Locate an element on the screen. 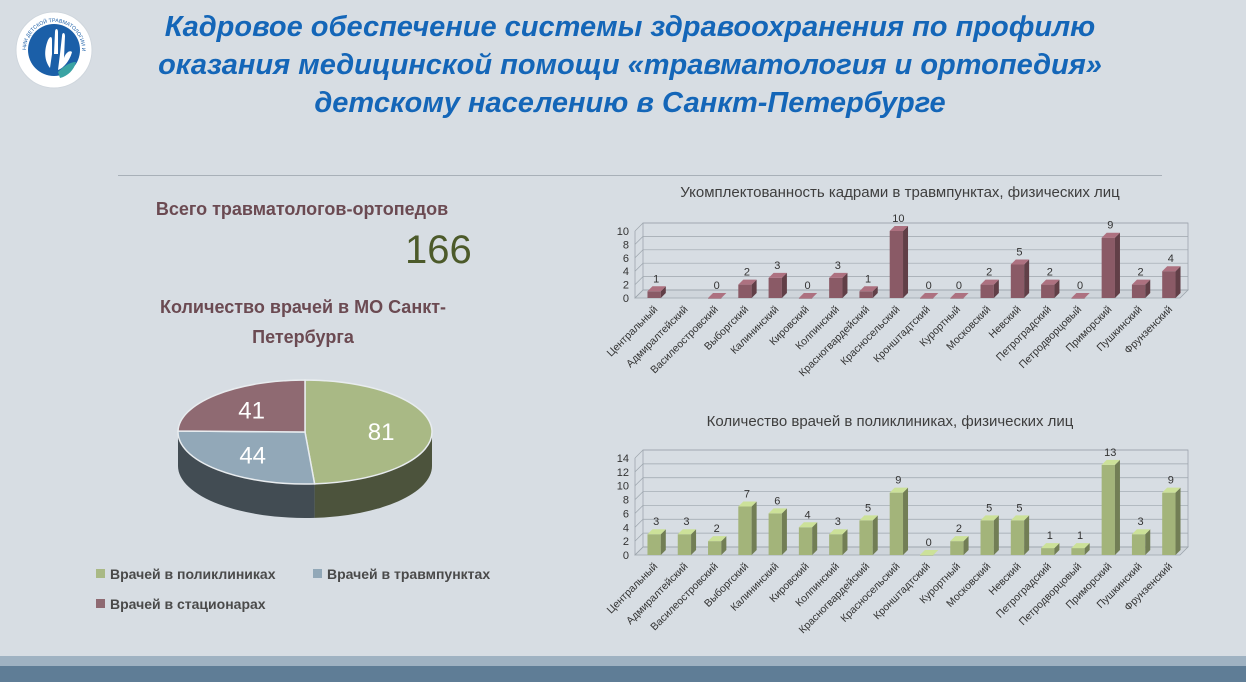 The height and width of the screenshot is (682, 1246). pie-slice-side is located at coordinates (246, 475).